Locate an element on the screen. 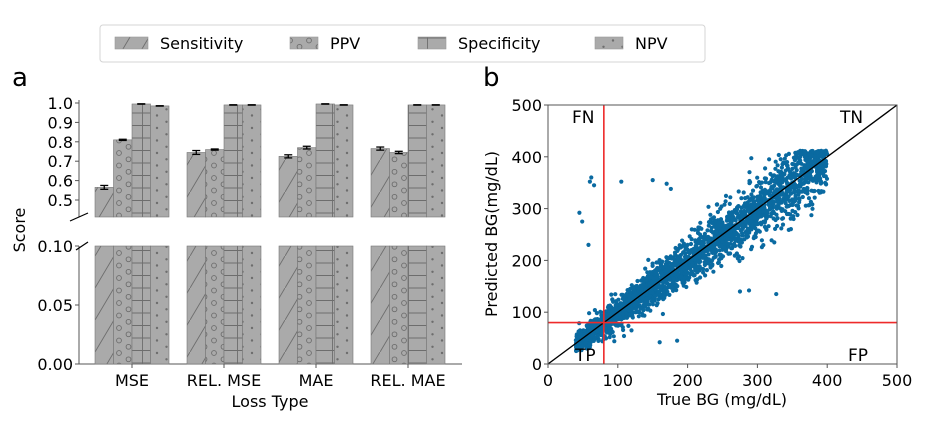 Image resolution: width=940 pixels, height=423 pixels. y-tick-label: 0.5 is located at coordinates (60, 200).